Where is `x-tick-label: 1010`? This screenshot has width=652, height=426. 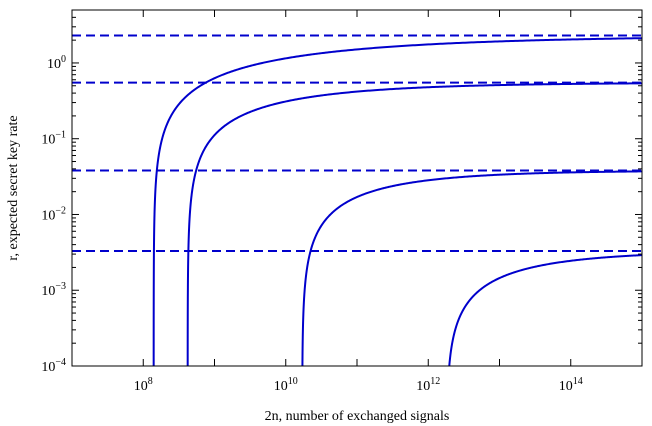 x-tick-label: 1010 is located at coordinates (286, 385).